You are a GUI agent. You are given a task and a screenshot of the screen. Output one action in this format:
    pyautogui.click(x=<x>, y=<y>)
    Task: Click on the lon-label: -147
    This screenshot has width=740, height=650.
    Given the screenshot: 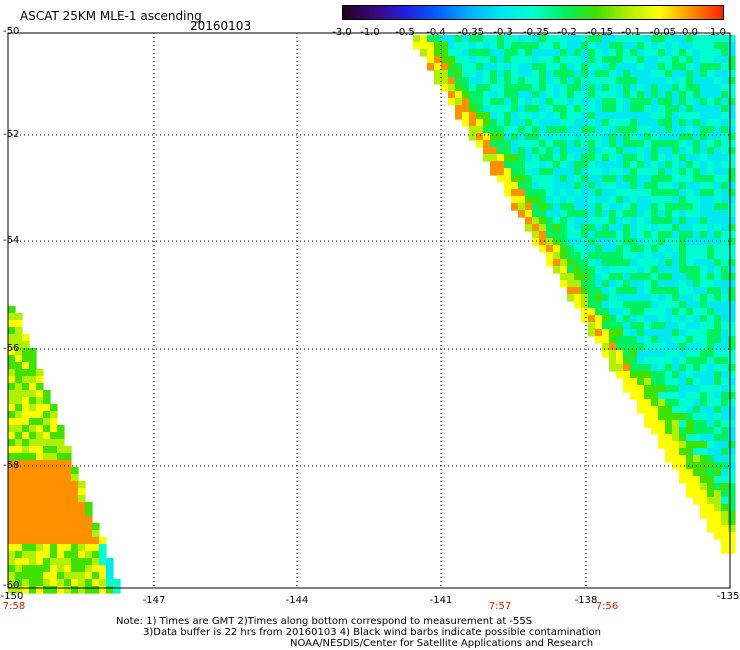 What is the action you would take?
    pyautogui.click(x=154, y=600)
    